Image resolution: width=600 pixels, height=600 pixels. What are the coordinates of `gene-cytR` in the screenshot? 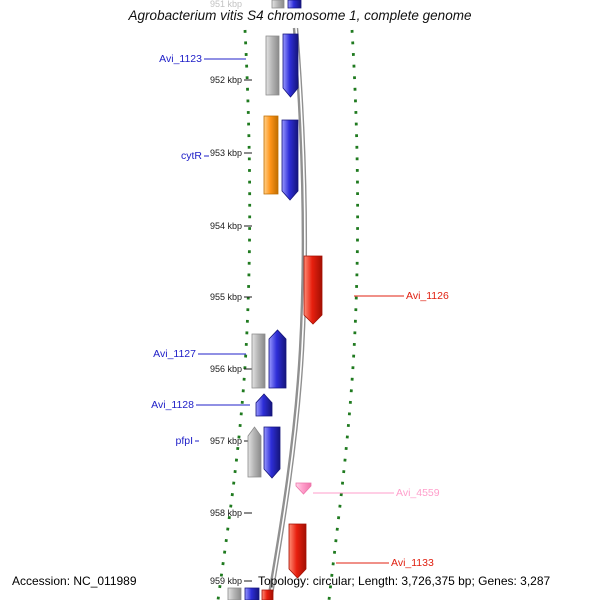 It's located at (271, 155).